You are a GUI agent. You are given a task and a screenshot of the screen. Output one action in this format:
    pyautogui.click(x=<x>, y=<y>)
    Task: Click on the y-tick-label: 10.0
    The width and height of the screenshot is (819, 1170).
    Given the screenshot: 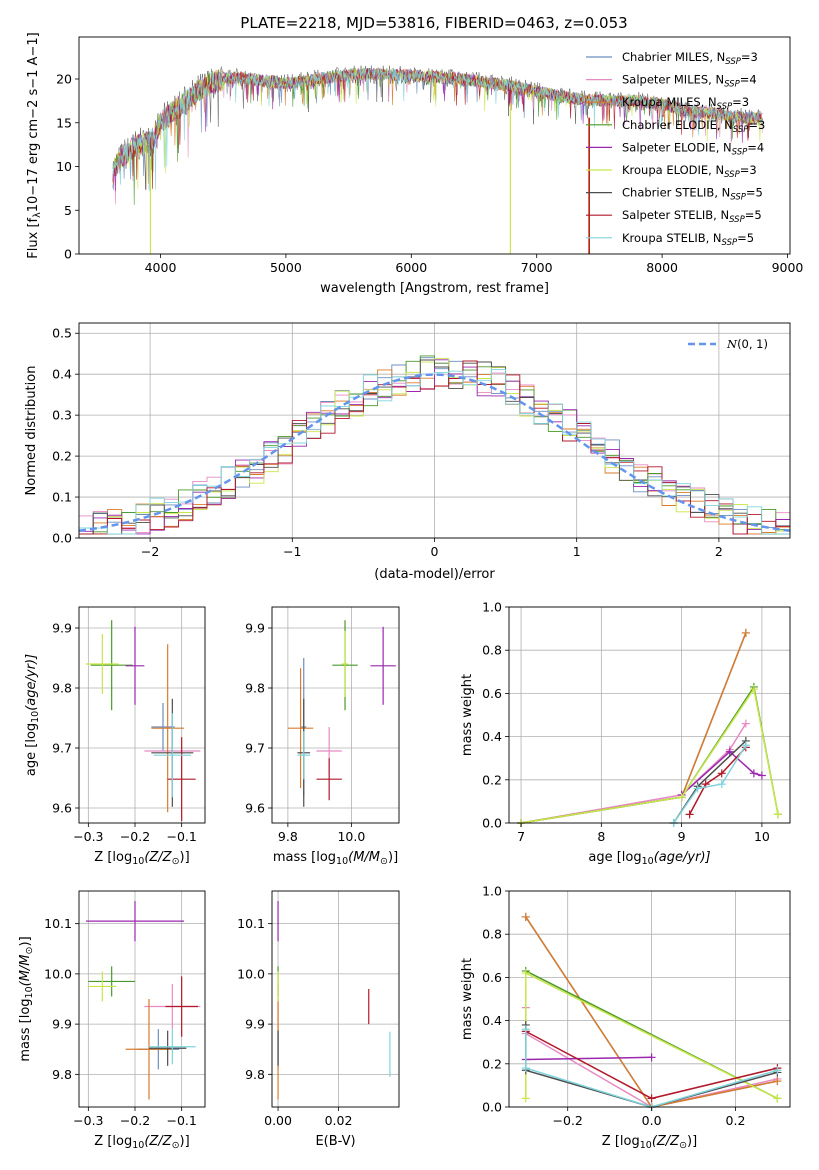 What is the action you would take?
    pyautogui.click(x=251, y=973)
    